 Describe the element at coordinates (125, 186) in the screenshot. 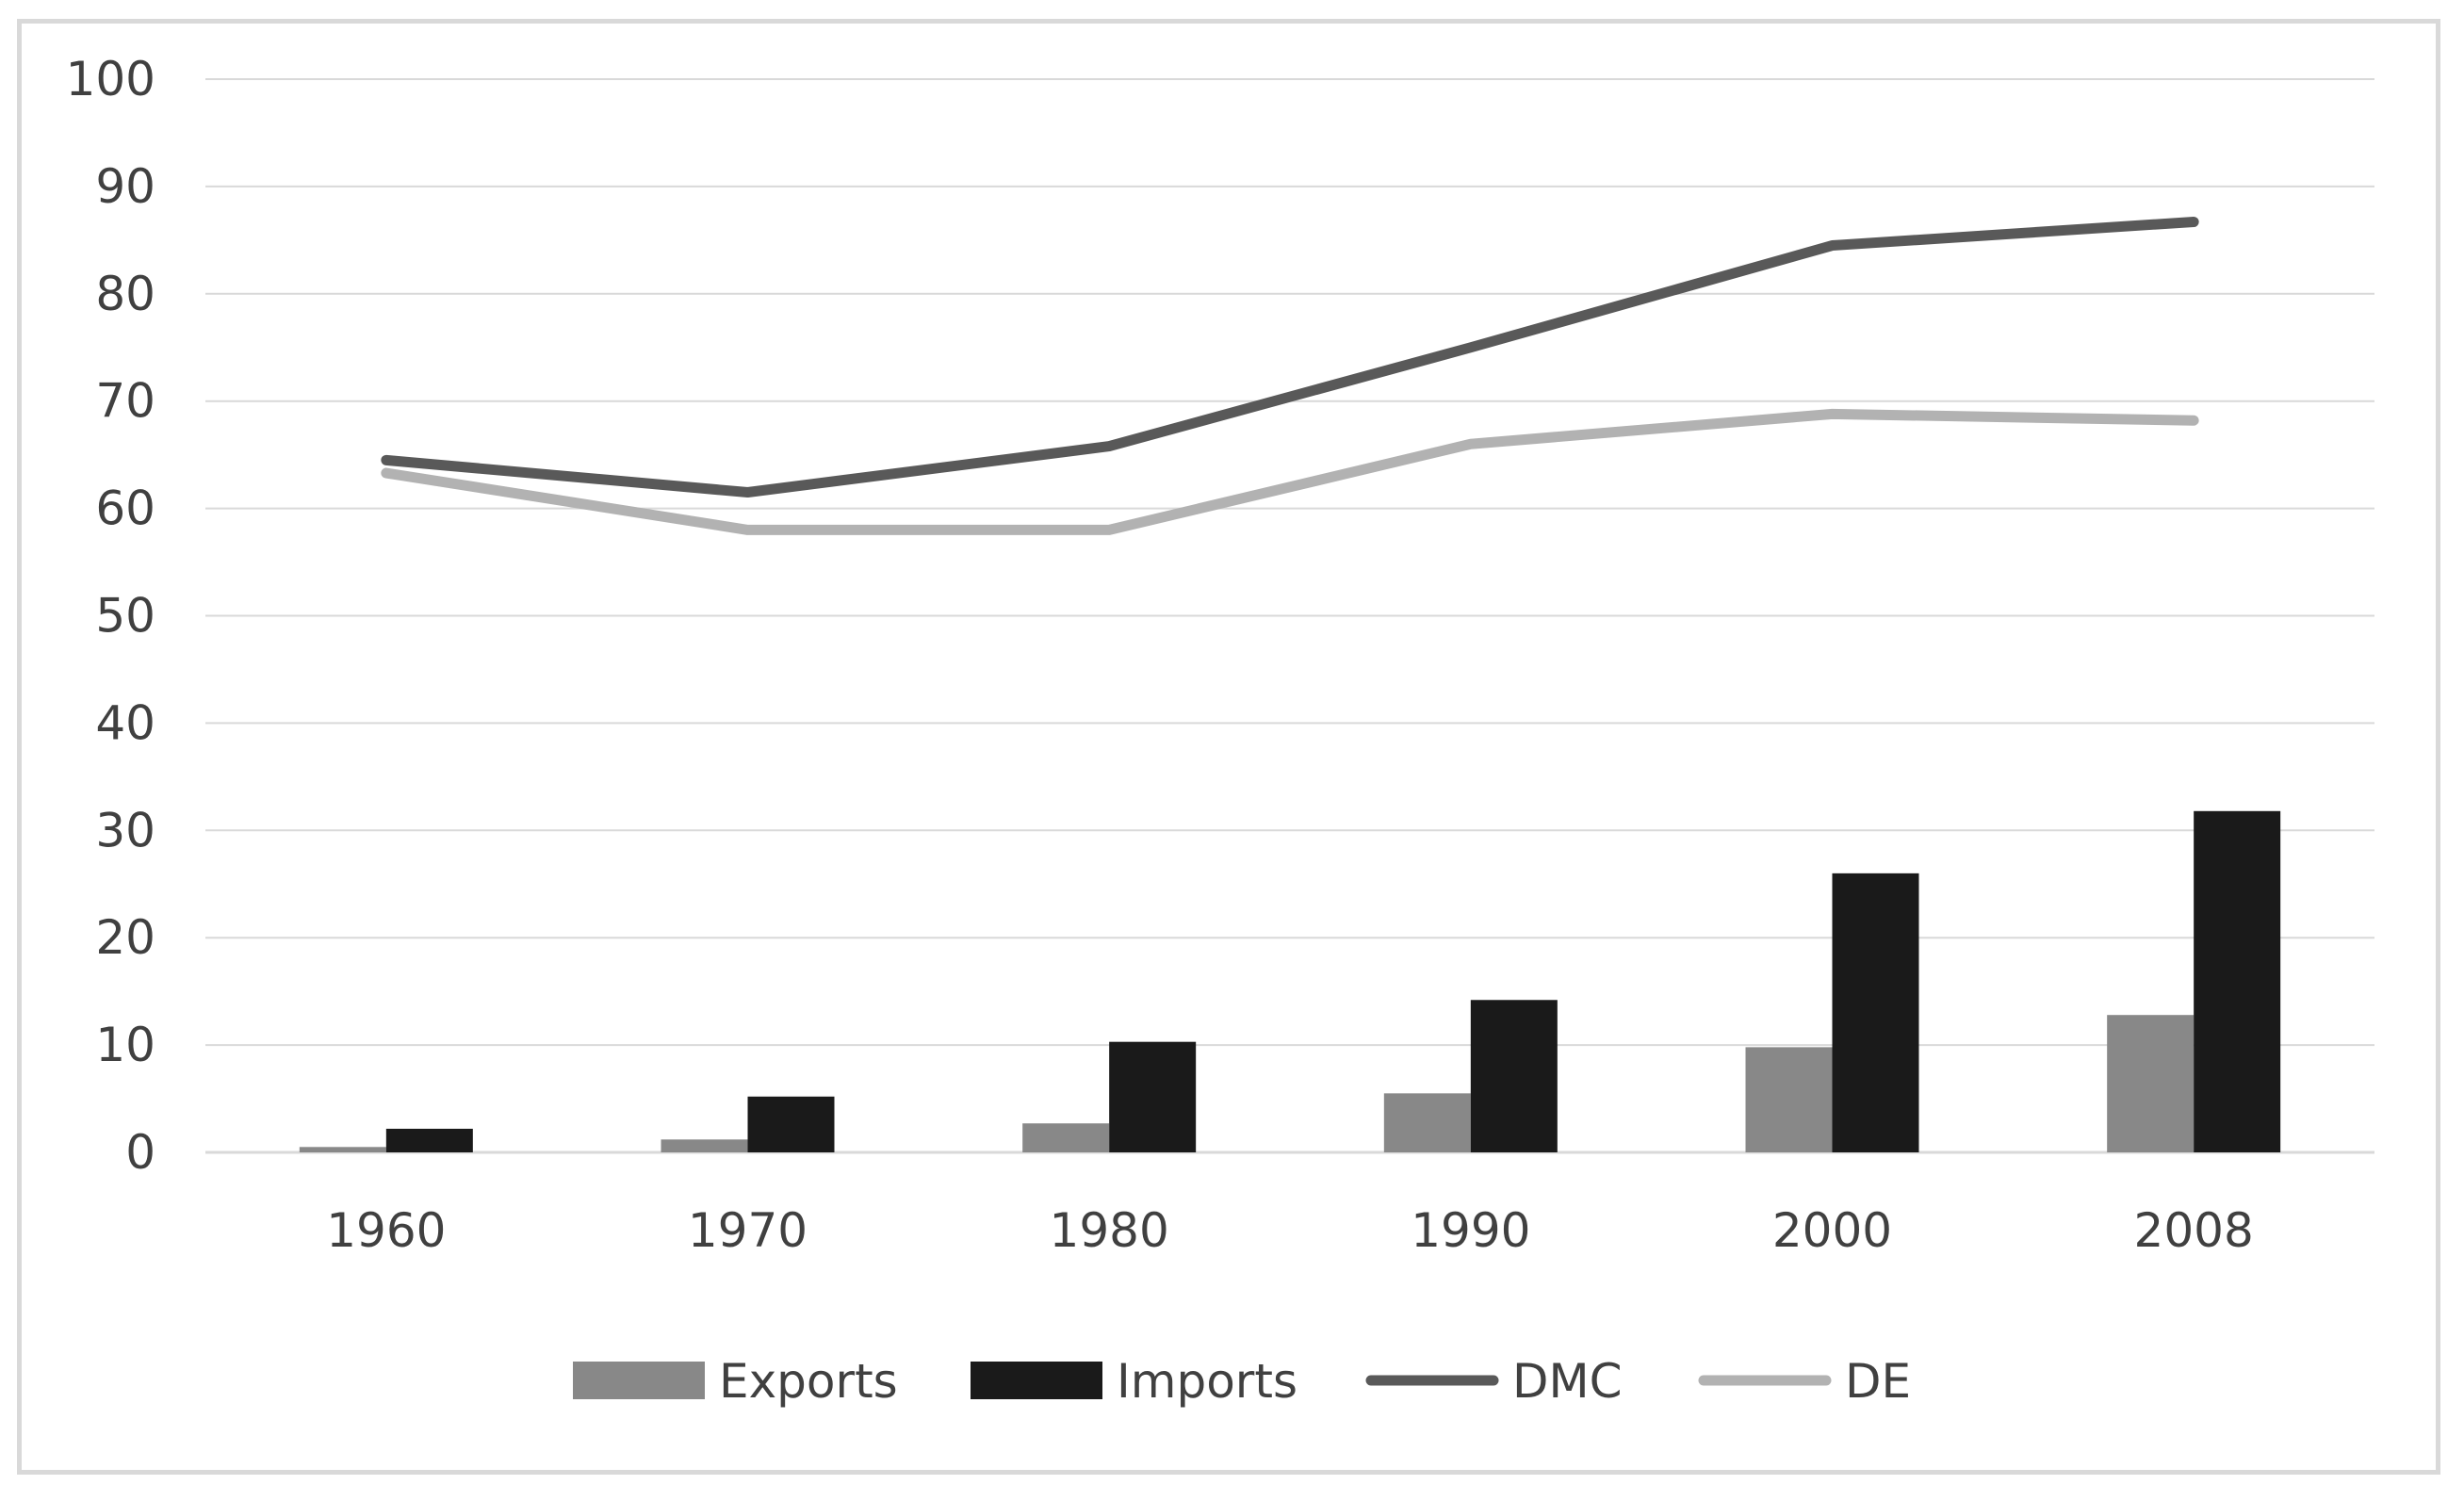

I see `y-tick-label: 90` at that location.